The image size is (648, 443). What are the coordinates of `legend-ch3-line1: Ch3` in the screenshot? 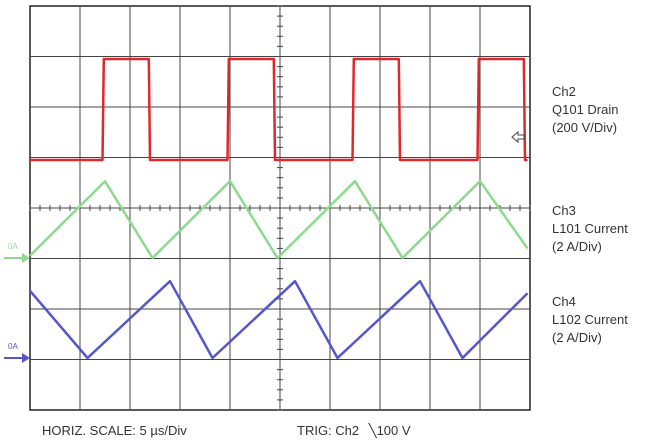 It's located at (564, 210).